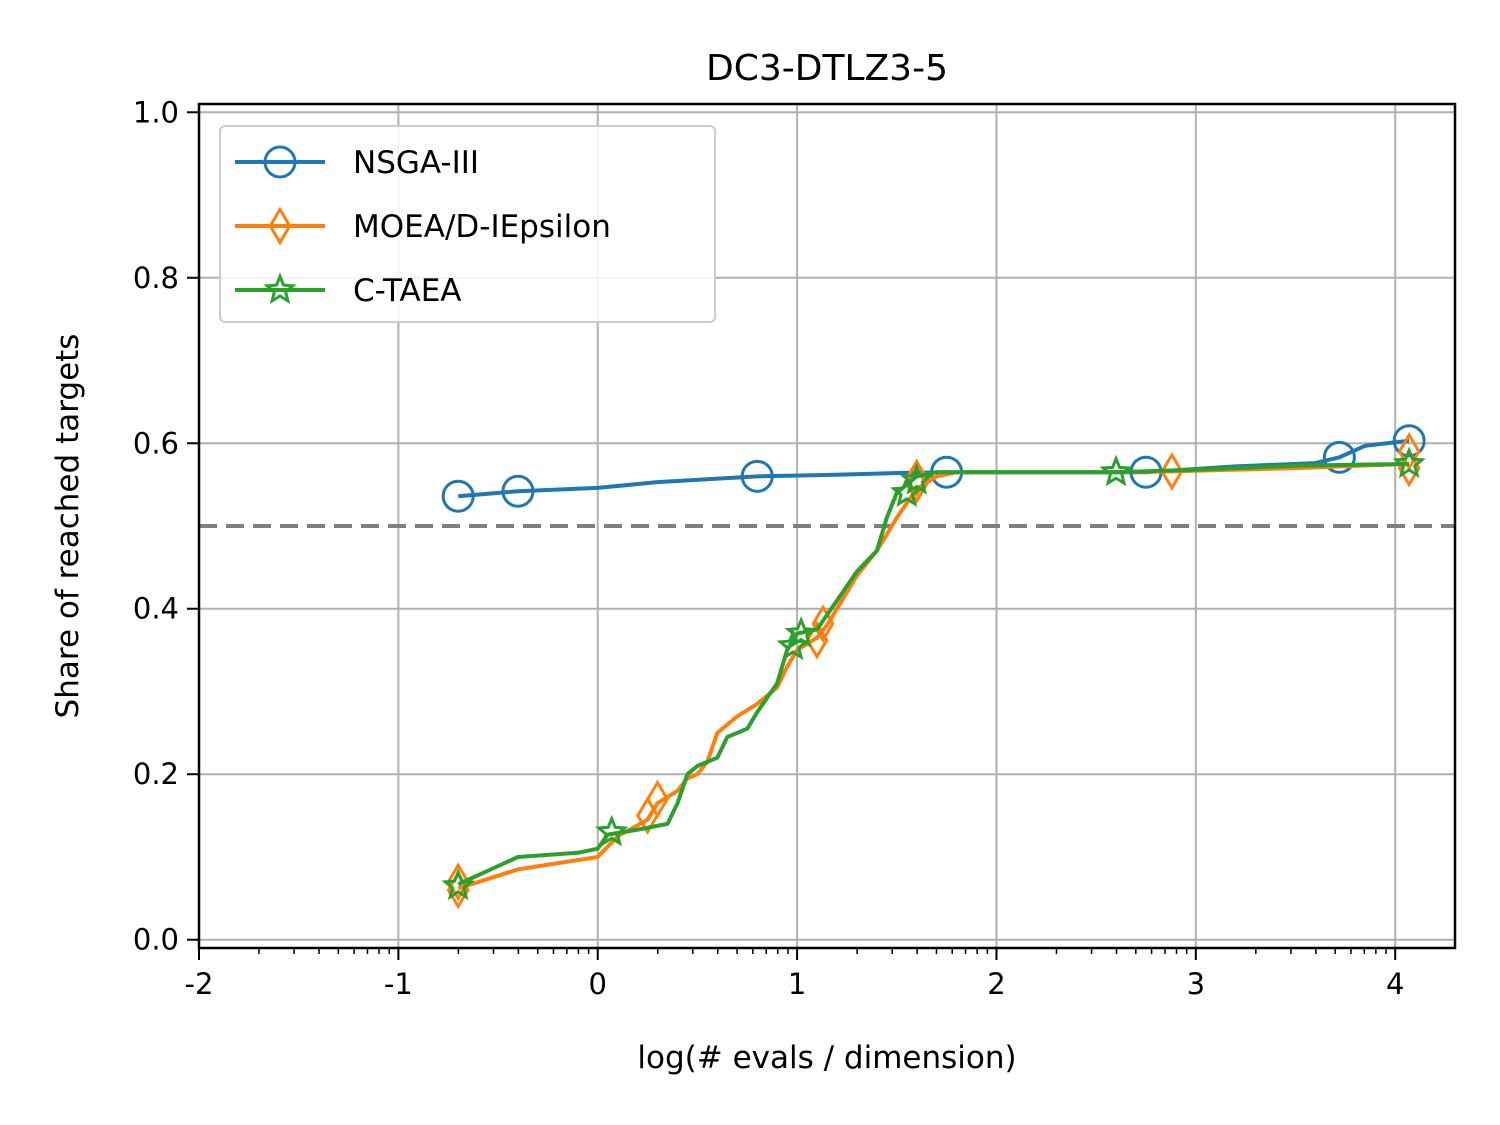  Describe the element at coordinates (1395, 984) in the screenshot. I see `x-tick-label: 4` at that location.